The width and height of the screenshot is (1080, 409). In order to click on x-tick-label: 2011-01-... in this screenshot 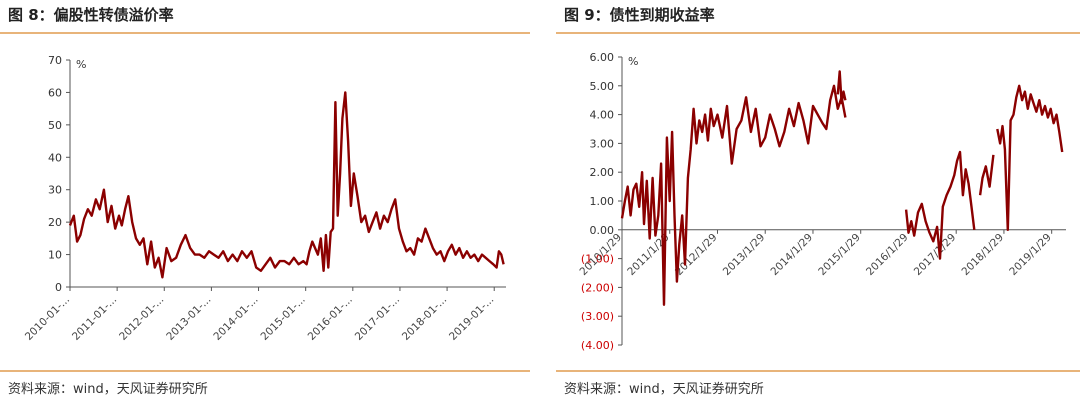, I will do `click(94, 318)`.